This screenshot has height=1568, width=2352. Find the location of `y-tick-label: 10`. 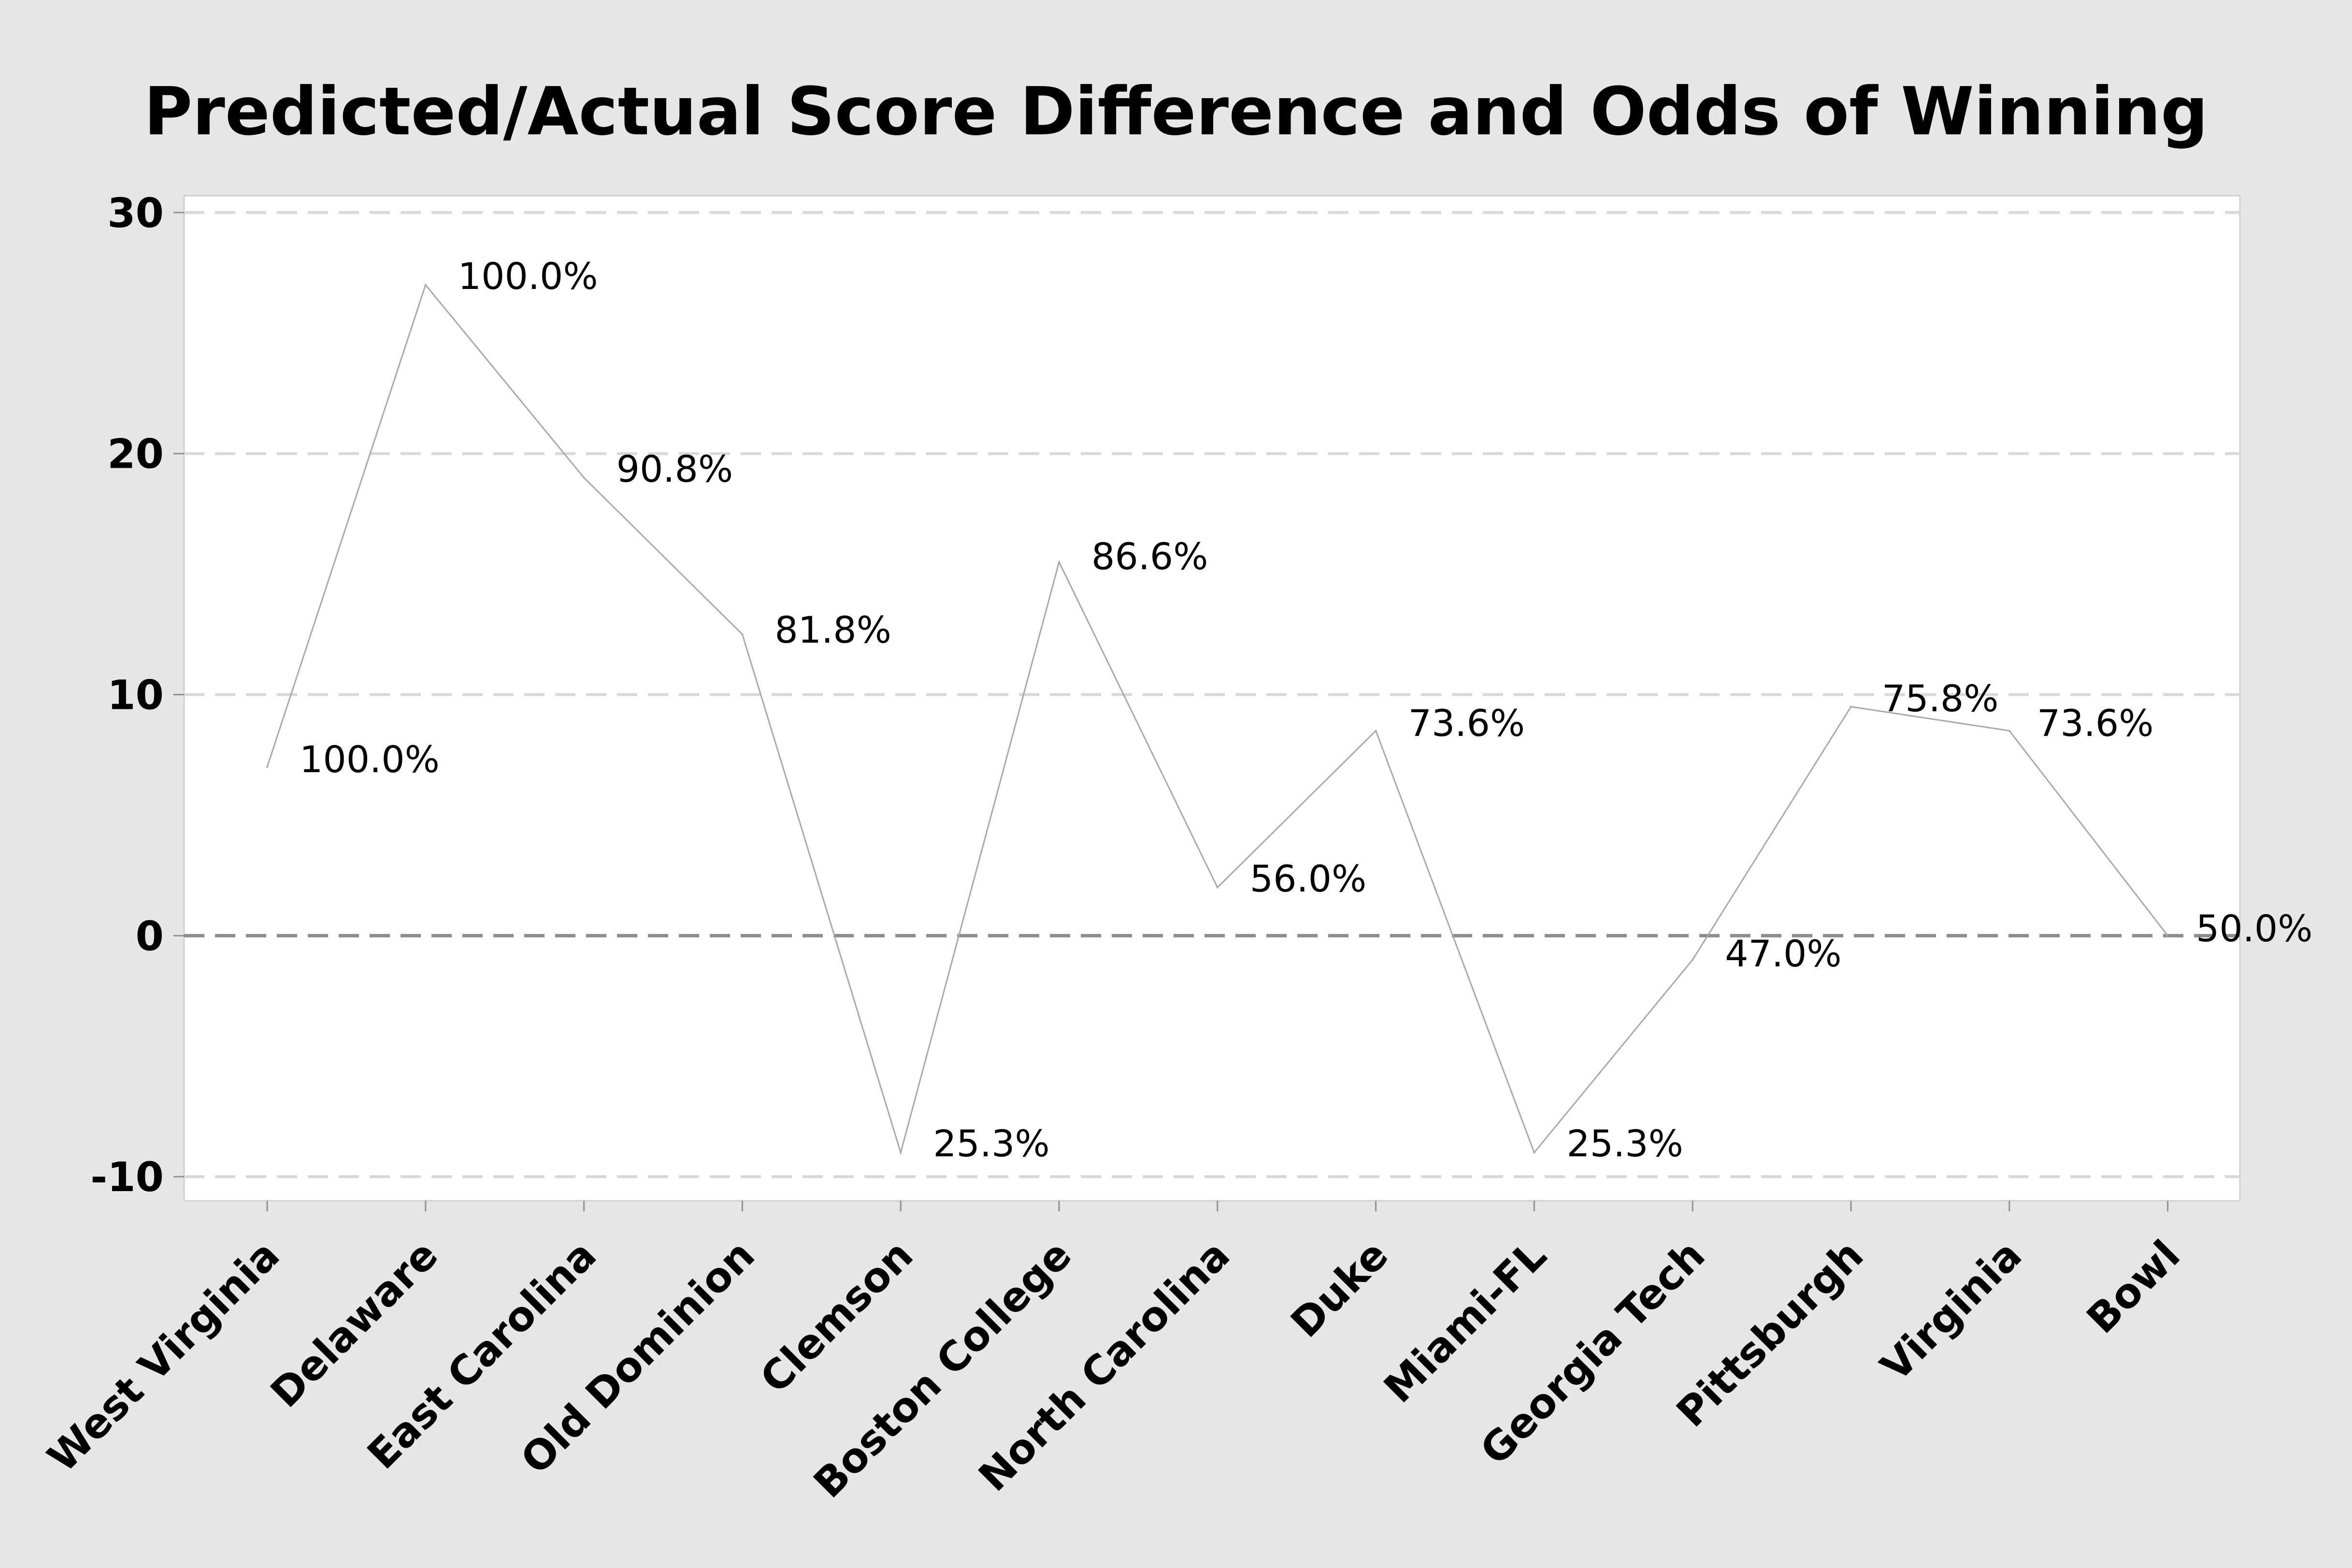

y-tick-label: 10 is located at coordinates (136, 695).